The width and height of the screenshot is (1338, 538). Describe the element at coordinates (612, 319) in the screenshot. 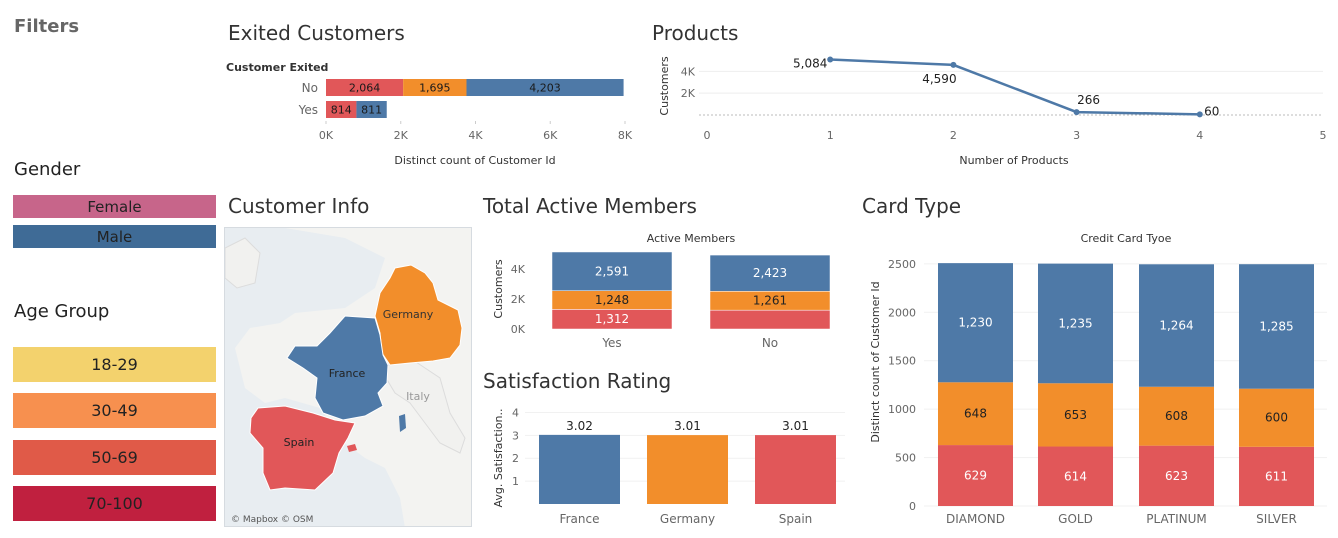

I see `active-segment-label: 1,312` at that location.